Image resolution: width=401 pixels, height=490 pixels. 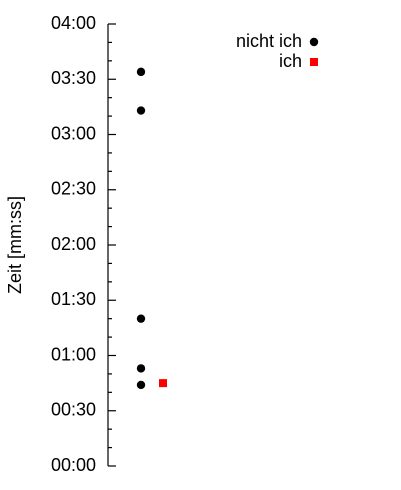 I want to click on y-tick-label: 01:30, so click(x=73, y=299).